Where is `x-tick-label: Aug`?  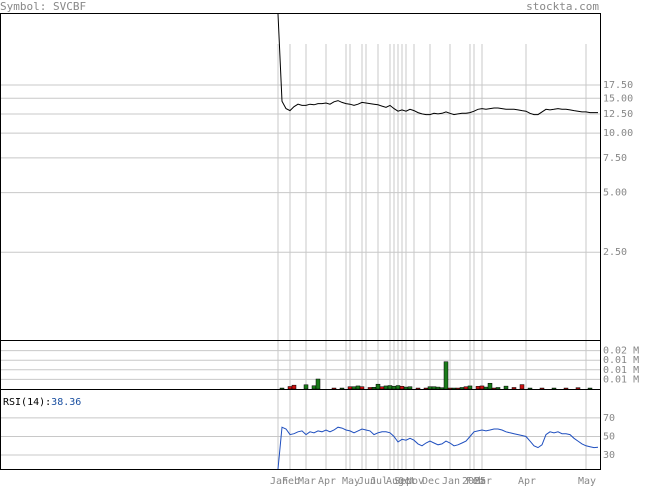
x-tick-label: Aug is located at coordinates (395, 481).